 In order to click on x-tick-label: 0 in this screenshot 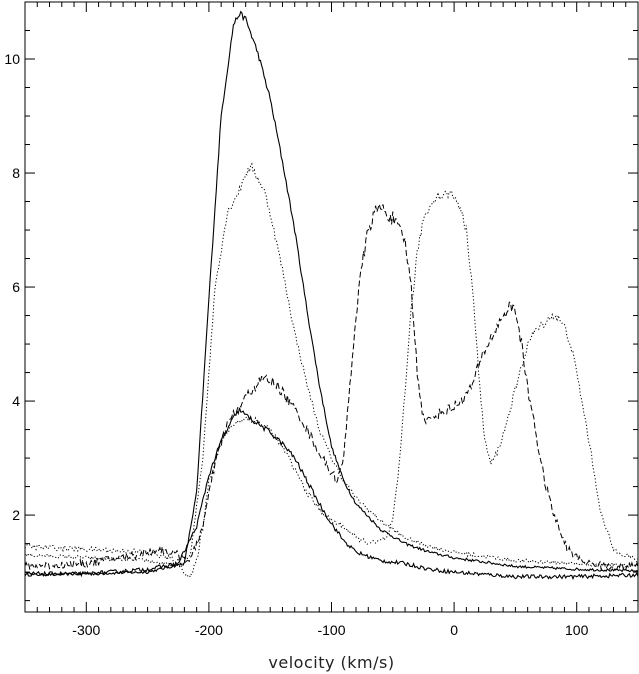, I will do `click(454, 630)`.